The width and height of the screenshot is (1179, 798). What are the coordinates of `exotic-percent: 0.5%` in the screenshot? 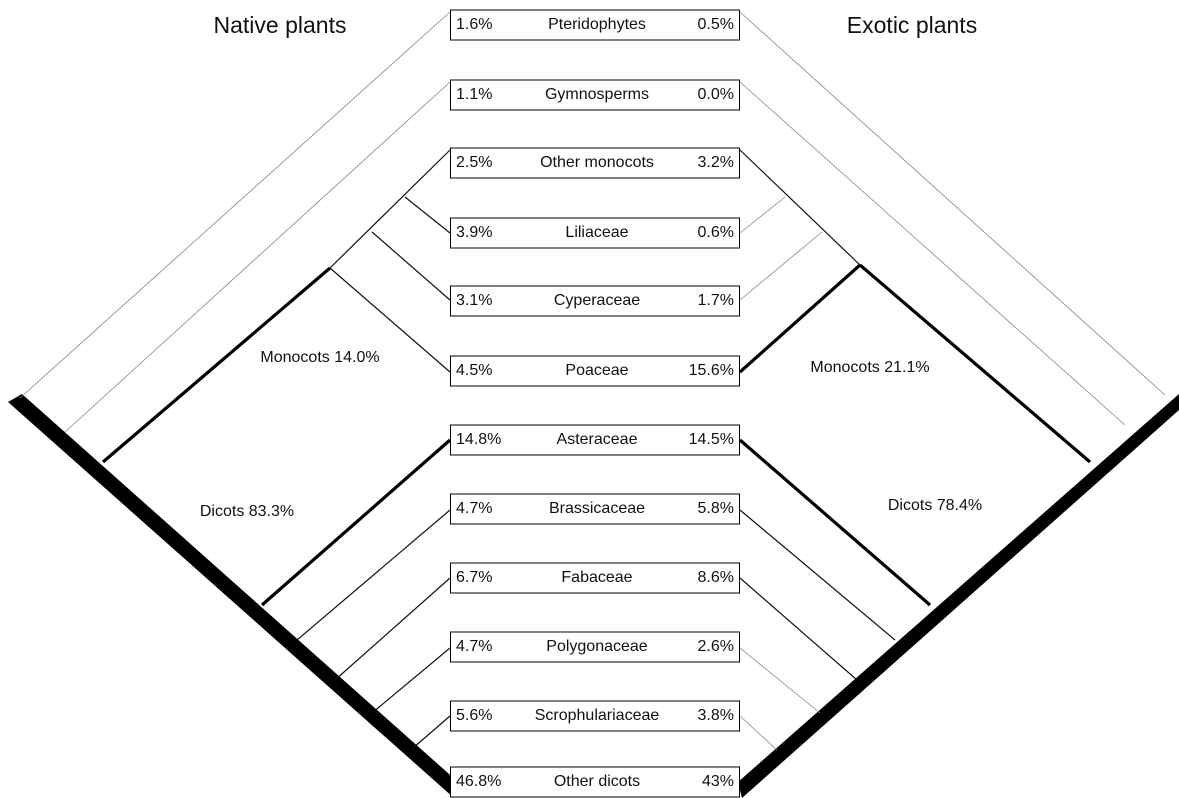 It's located at (716, 24).